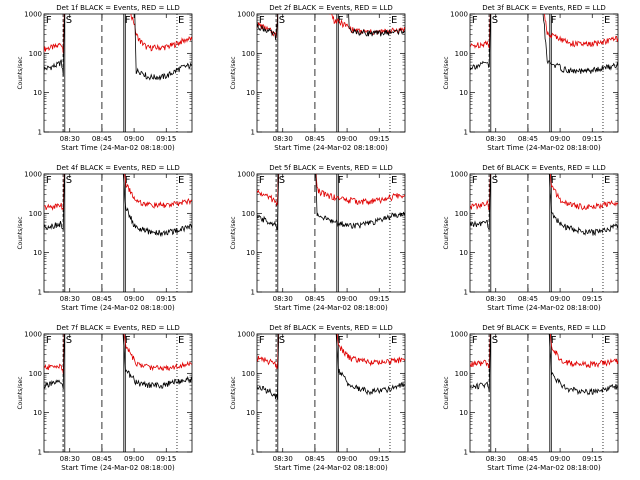 This screenshot has width=640, height=480. I want to click on panel-title: Det 6f BLACK = Events, RED = LLD, so click(543, 168).